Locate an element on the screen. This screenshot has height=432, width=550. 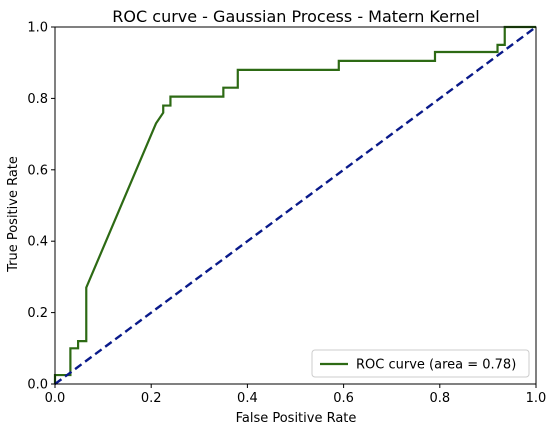
x-tick-label: 0.6 is located at coordinates (343, 398).